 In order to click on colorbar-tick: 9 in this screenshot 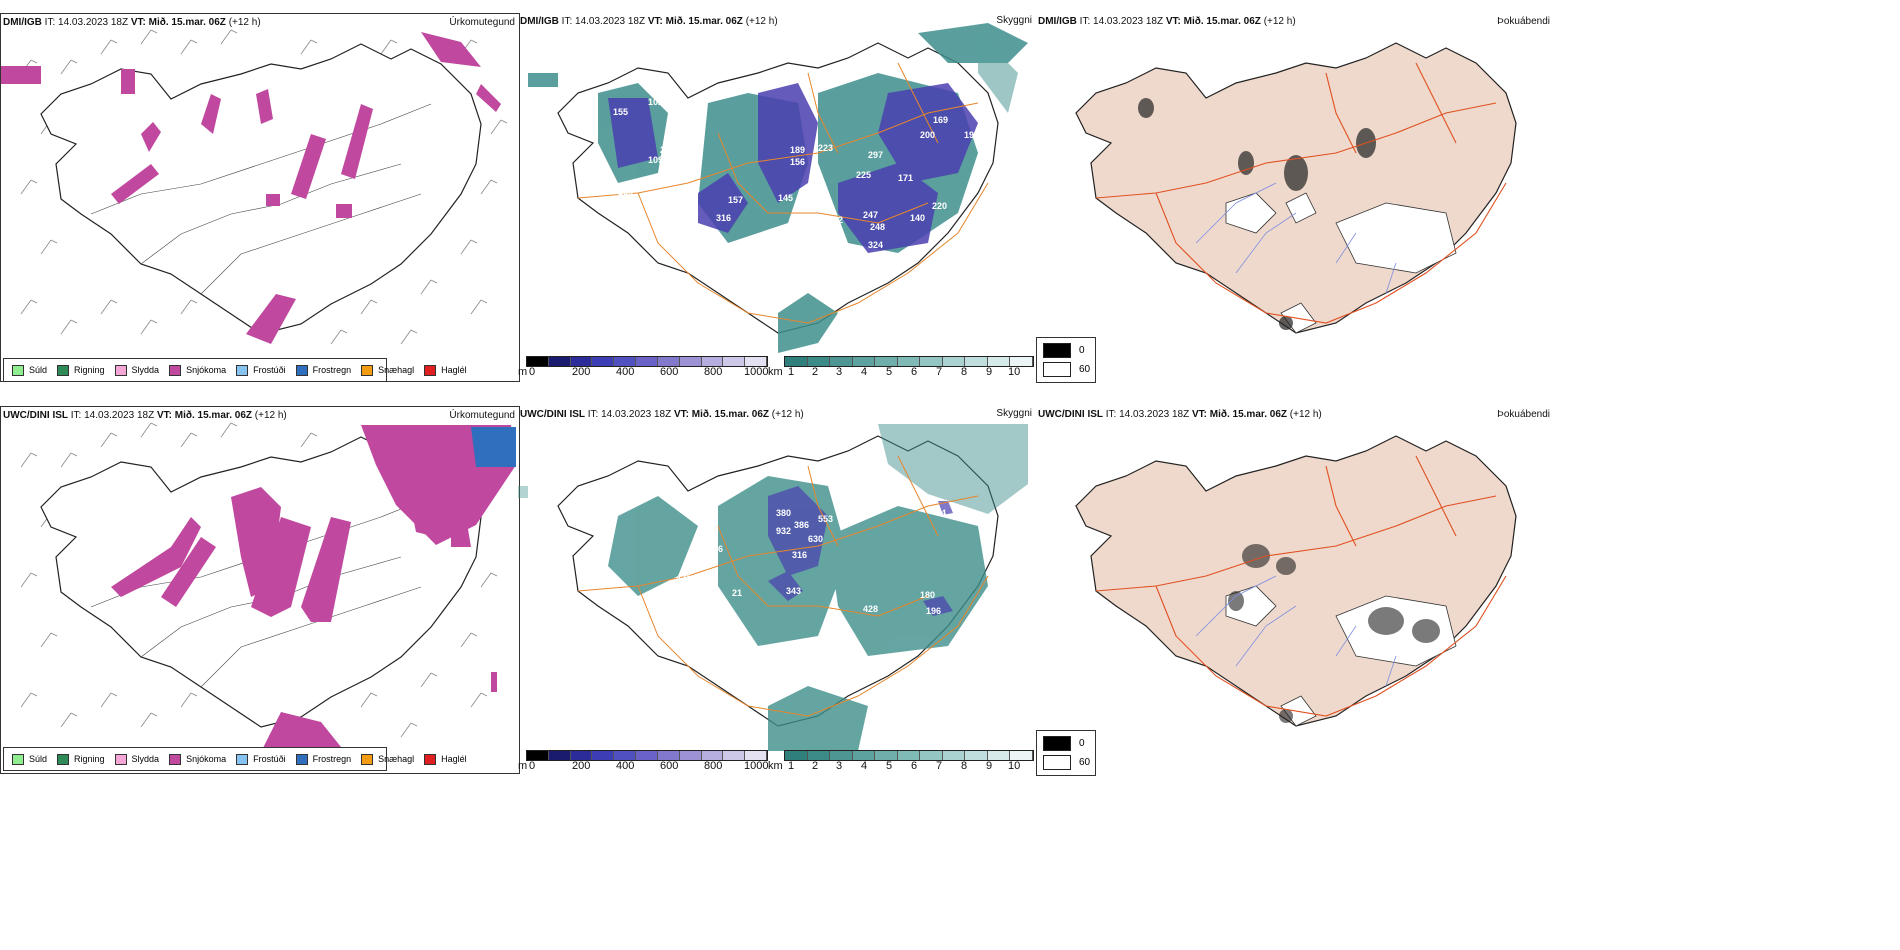, I will do `click(989, 766)`.